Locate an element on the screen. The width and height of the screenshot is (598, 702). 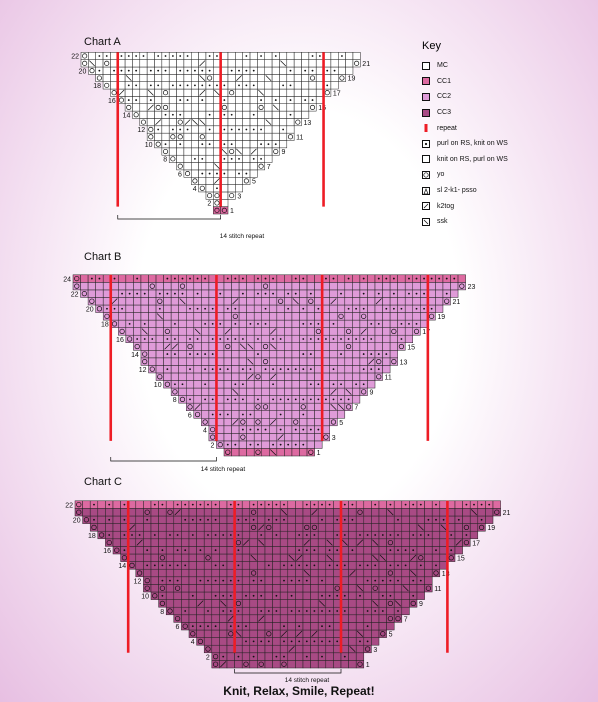
row-number: 9 is located at coordinates (371, 393).